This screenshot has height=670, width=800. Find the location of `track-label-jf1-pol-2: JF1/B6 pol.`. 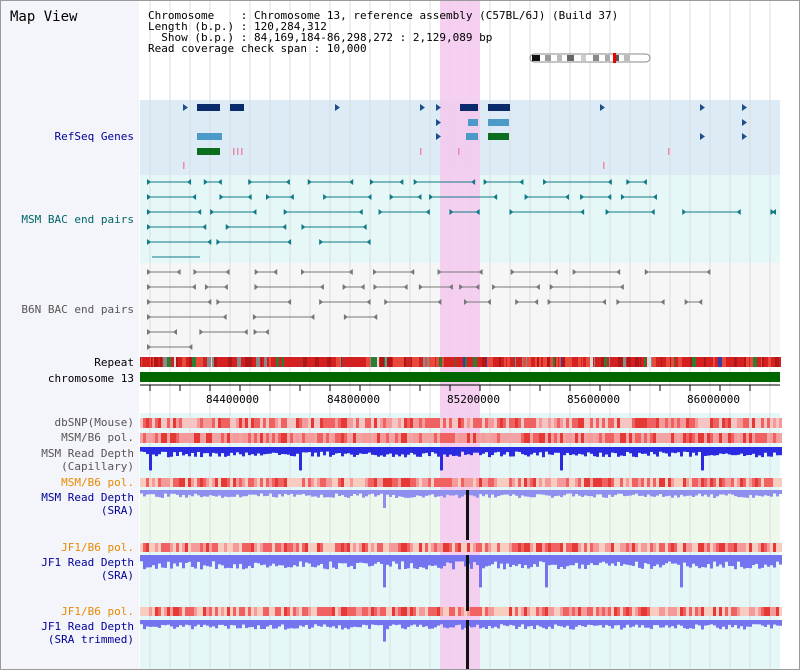

track-label-jf1-pol-2: JF1/B6 pol. is located at coordinates (97, 611).